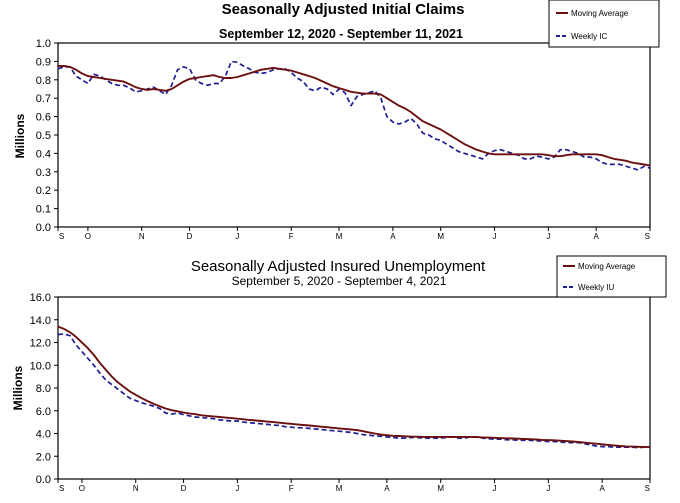  What do you see at coordinates (600, 13) in the screenshot?
I see `chart1-legend-label-moving-average: Moving Average` at bounding box center [600, 13].